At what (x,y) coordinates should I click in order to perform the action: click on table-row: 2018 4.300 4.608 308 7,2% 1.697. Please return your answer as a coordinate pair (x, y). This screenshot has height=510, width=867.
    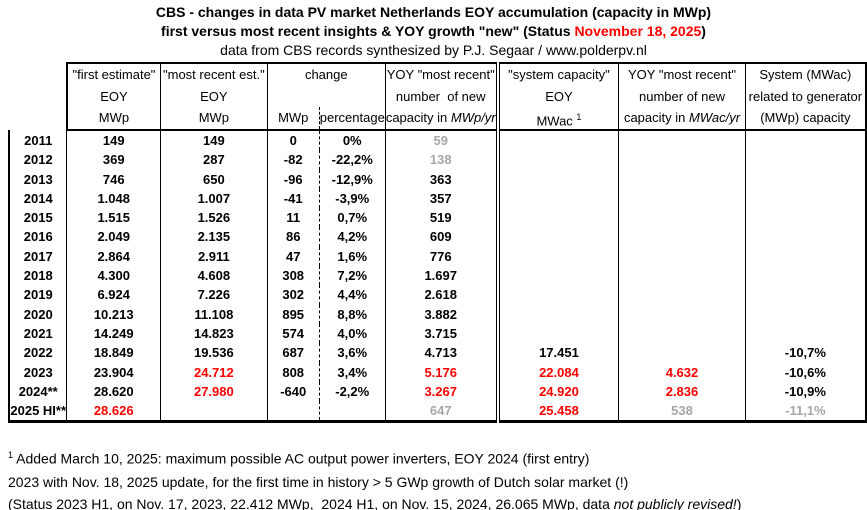
    Looking at the image, I should click on (437, 276).